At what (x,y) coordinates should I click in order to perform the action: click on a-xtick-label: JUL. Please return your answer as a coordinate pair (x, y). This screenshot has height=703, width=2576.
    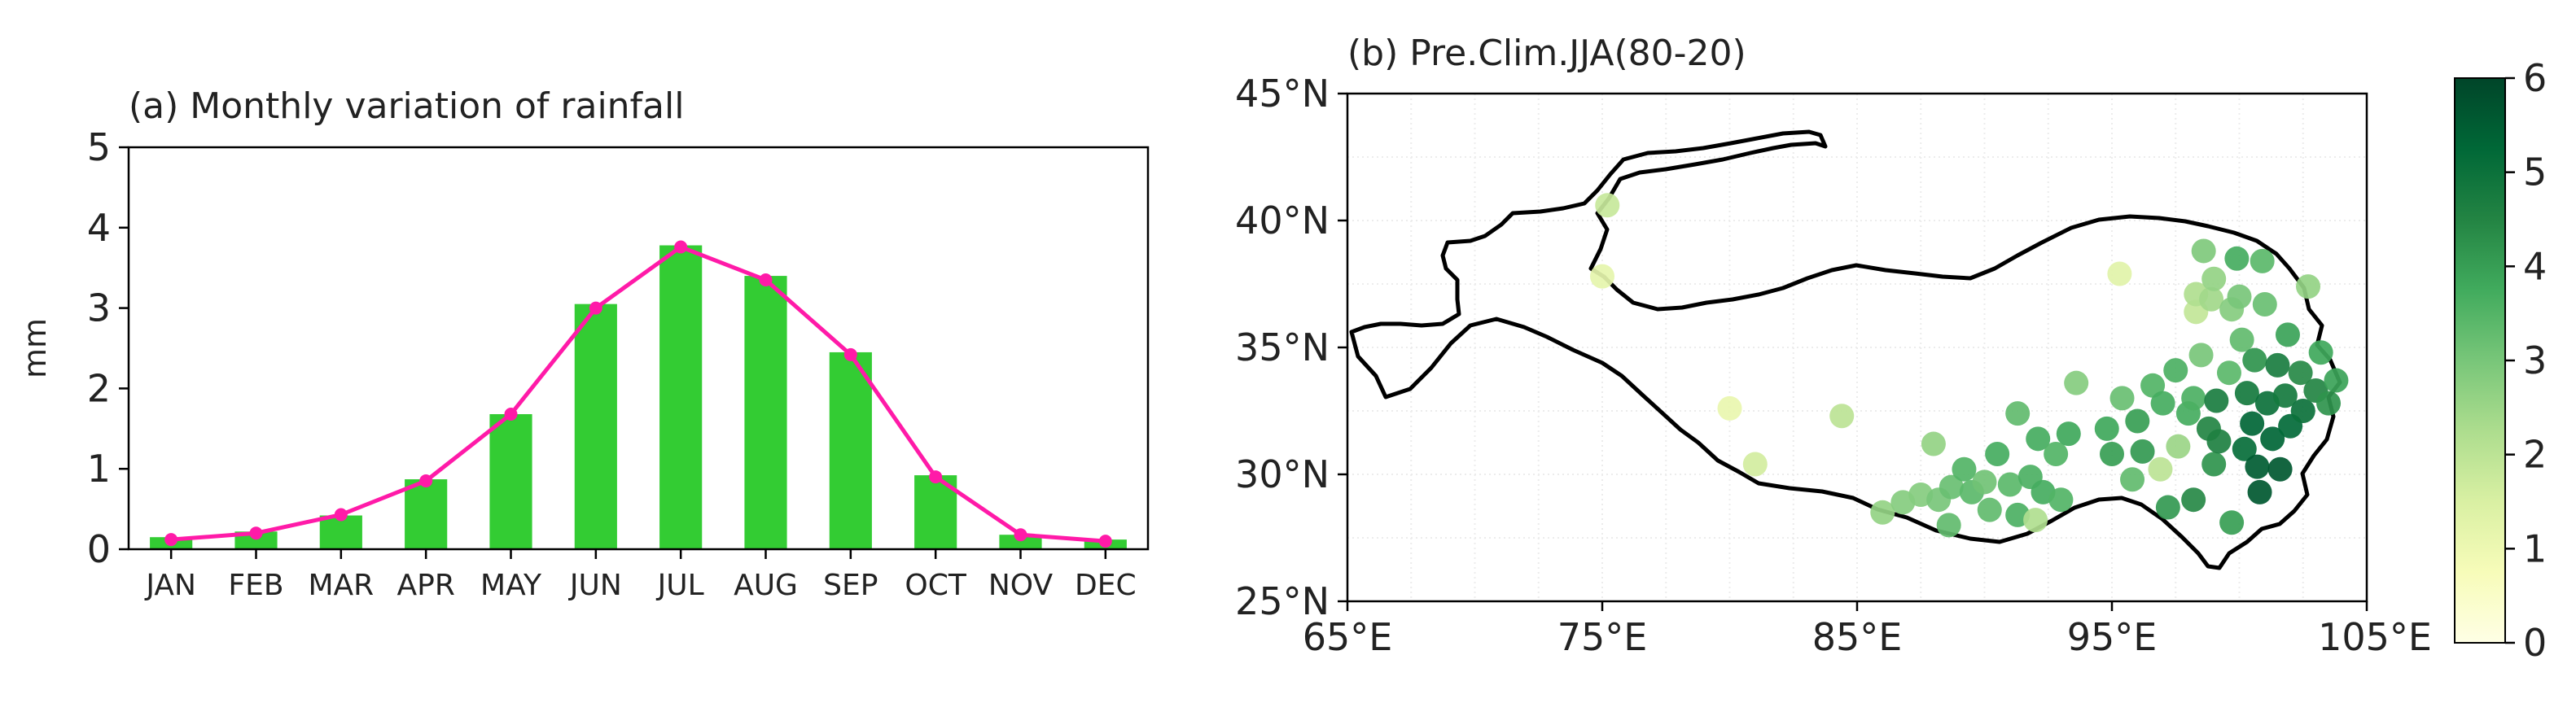
    Looking at the image, I should click on (680, 586).